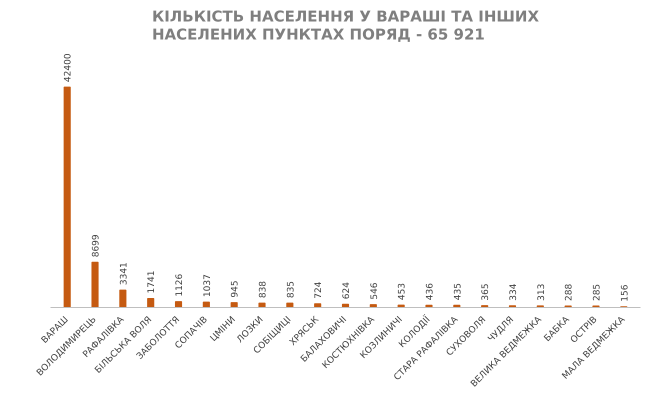 The width and height of the screenshot is (650, 395). What do you see at coordinates (541, 292) in the screenshot?
I see `data-label: 313` at bounding box center [541, 292].